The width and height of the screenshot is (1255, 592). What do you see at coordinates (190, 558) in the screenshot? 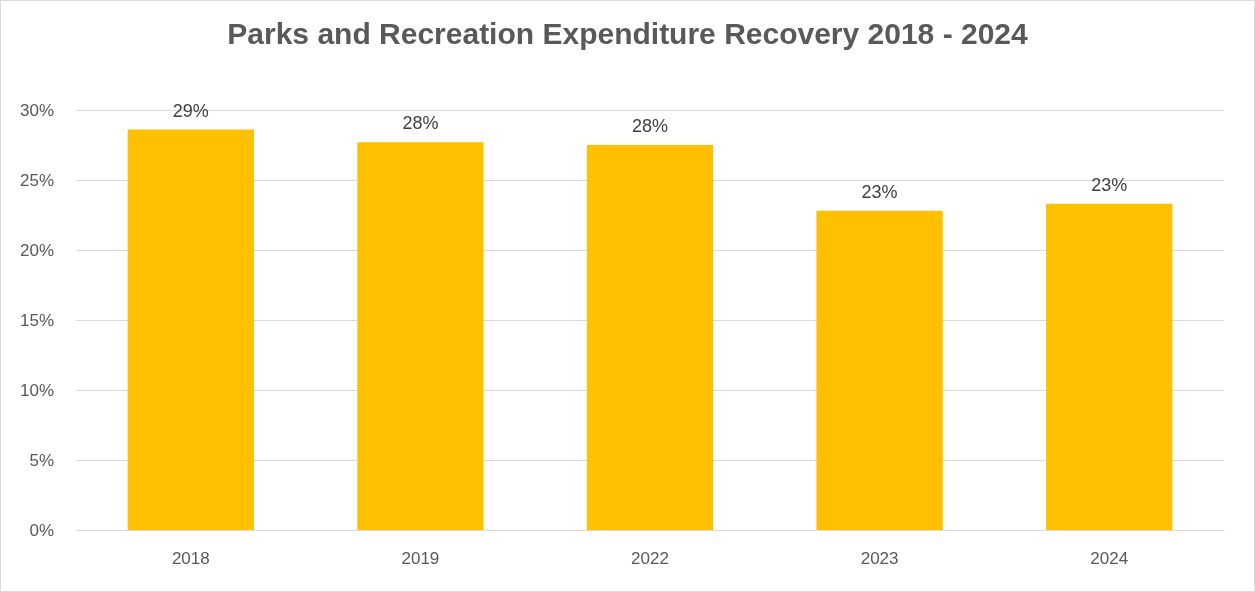
I see `x-tick-label: 2018` at bounding box center [190, 558].